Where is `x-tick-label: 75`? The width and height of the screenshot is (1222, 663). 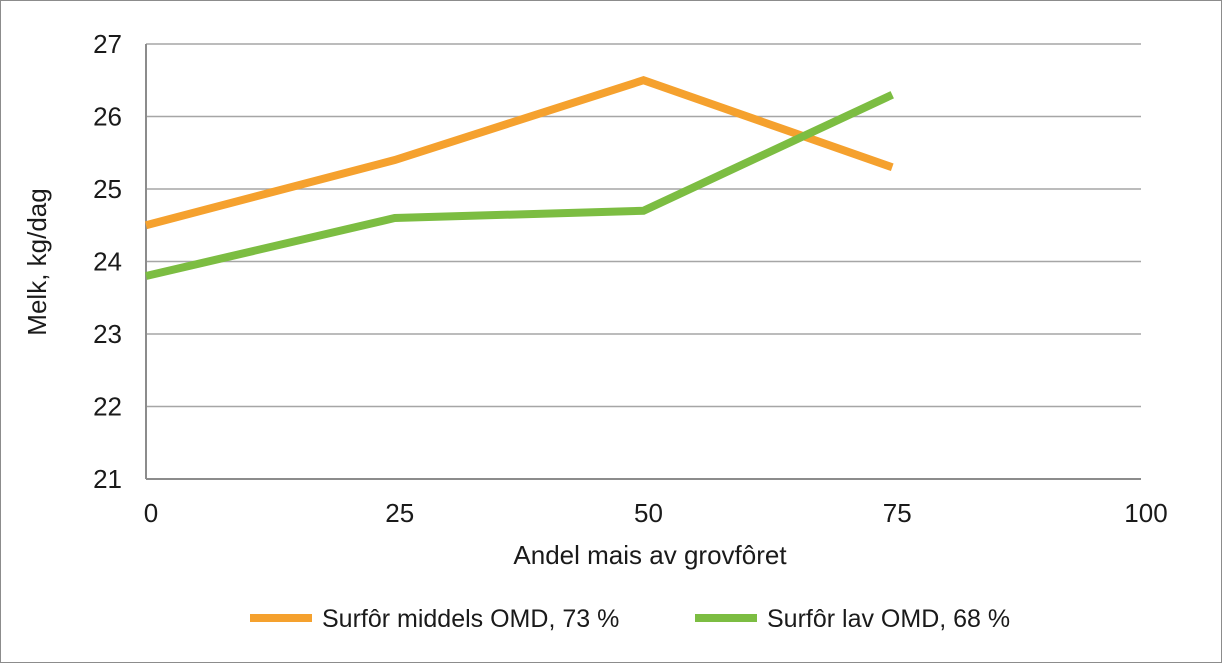
x-tick-label: 75 is located at coordinates (897, 513).